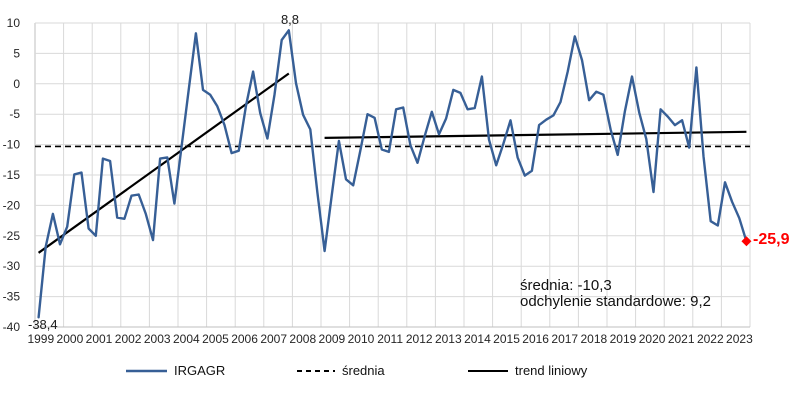  I want to click on x-tick-label: 2005, so click(215, 339).